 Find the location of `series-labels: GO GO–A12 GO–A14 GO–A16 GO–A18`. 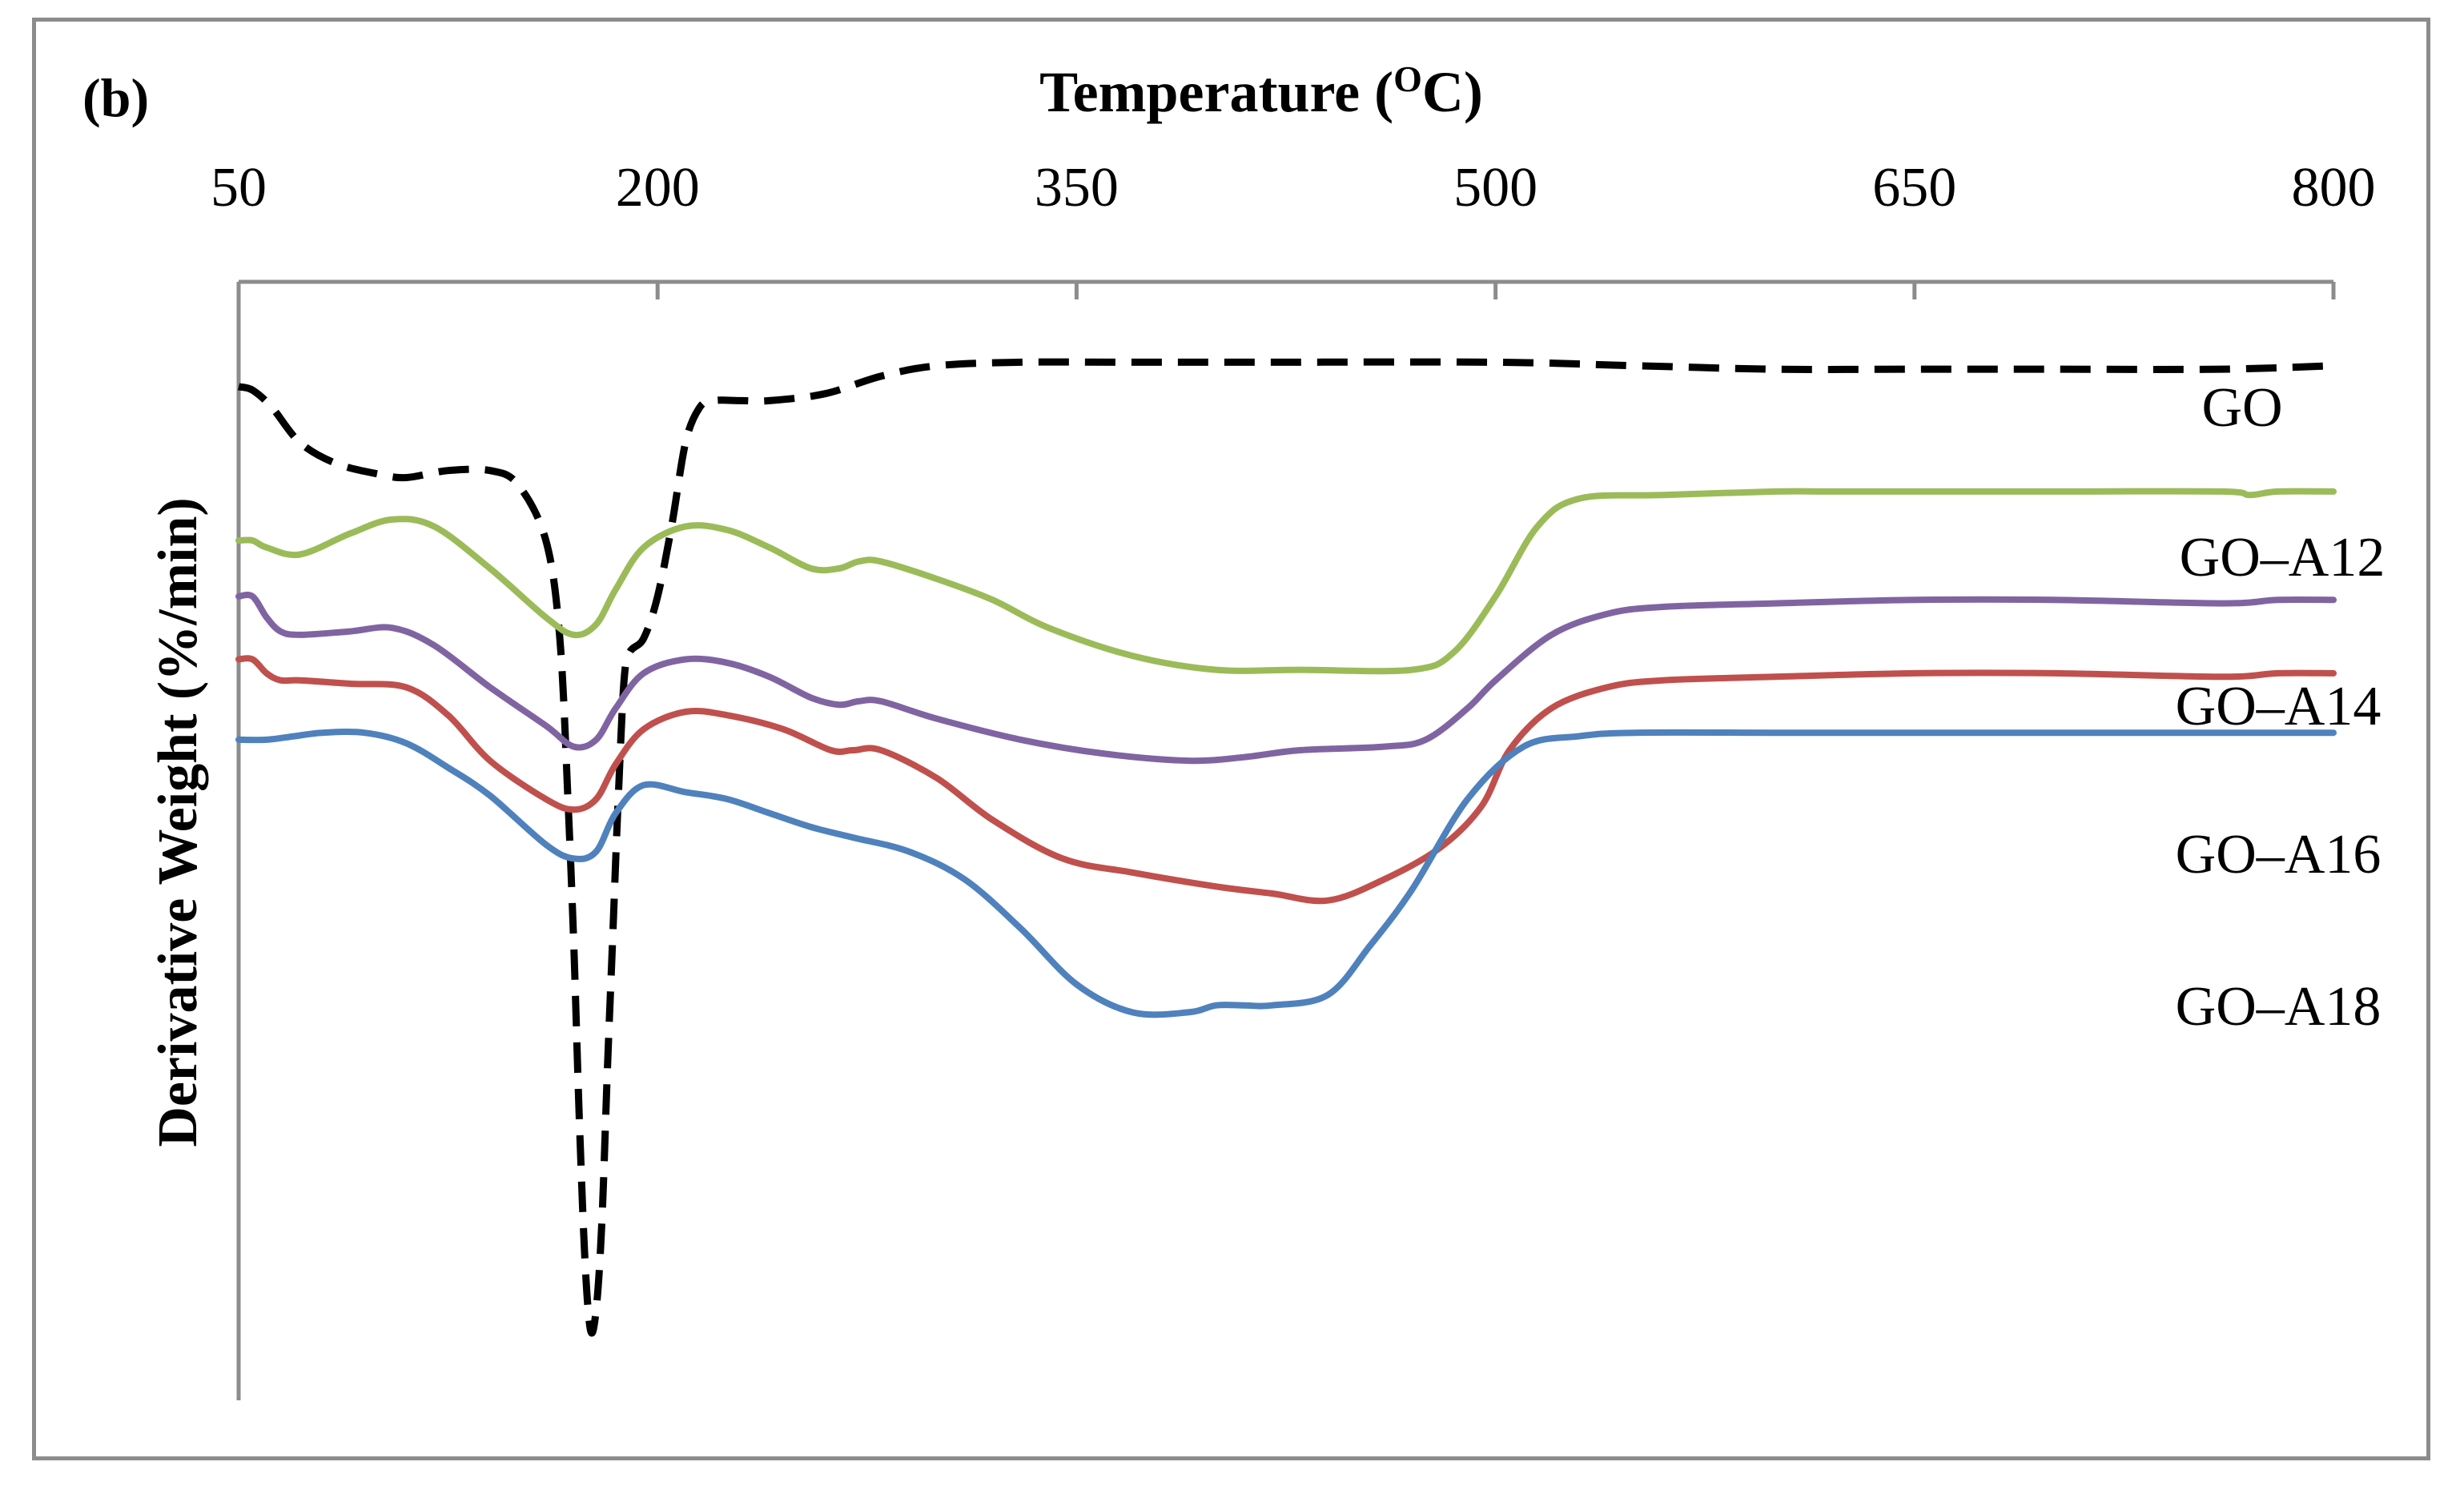

series-labels: GO GO–A12 GO–A14 GO–A16 GO–A18 is located at coordinates (2281, 707).